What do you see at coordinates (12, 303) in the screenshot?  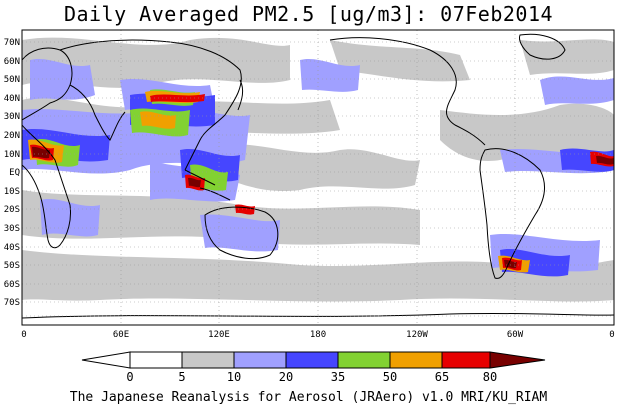 I see `lat-label: 70S` at bounding box center [12, 303].